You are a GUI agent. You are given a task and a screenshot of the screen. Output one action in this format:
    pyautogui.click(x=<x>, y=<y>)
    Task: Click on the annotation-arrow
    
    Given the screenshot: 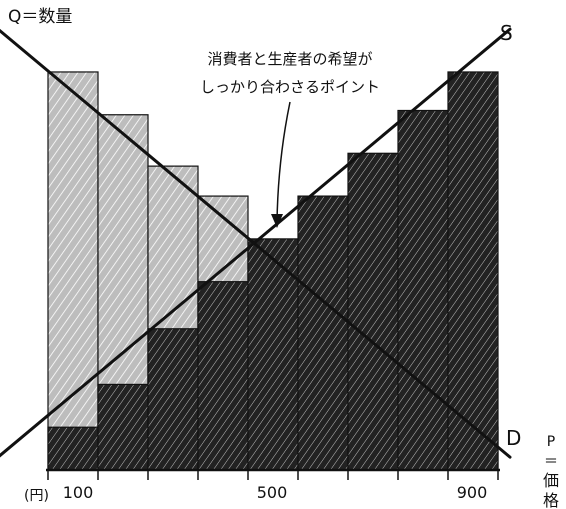 What is the action you would take?
    pyautogui.click(x=283, y=162)
    